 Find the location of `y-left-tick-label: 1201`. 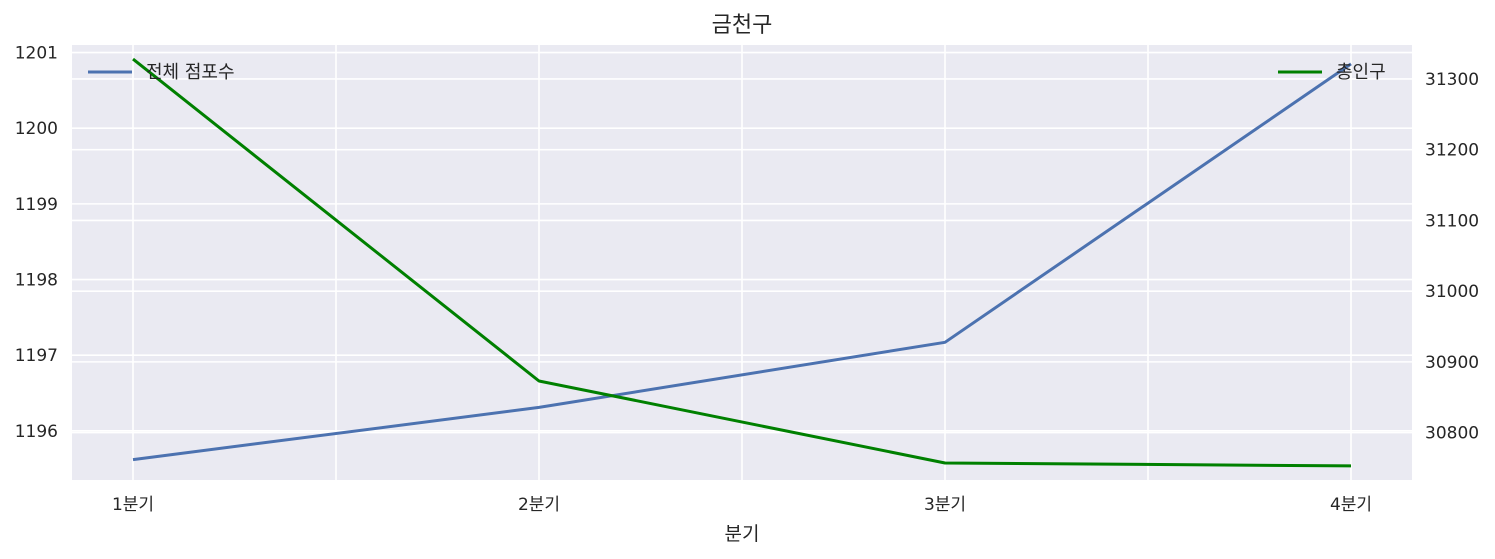

y-left-tick-label: 1201 is located at coordinates (36, 54).